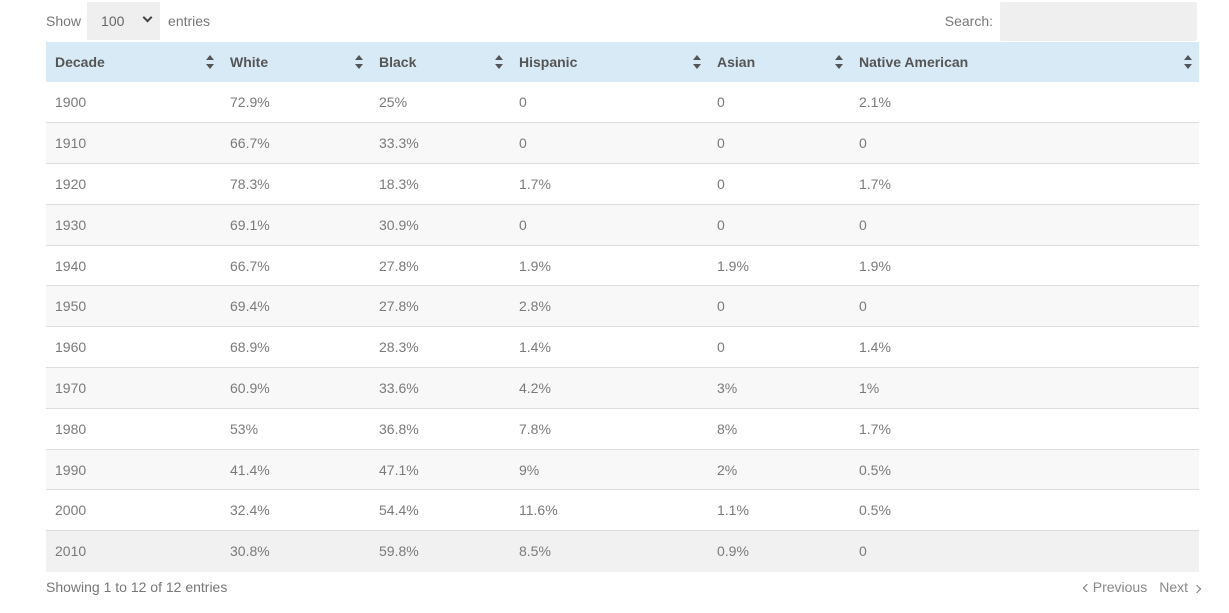  I want to click on search-label: Search:, so click(968, 21).